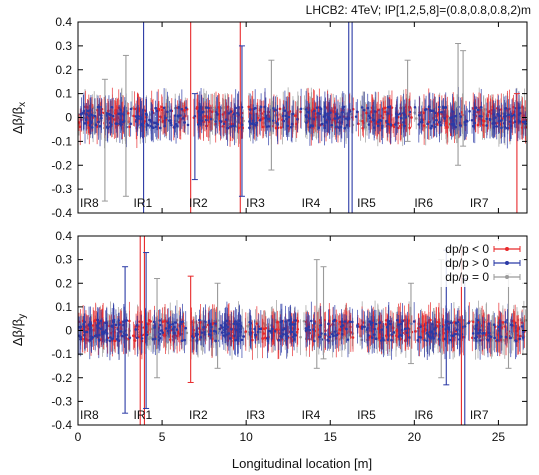  What do you see at coordinates (470, 263) in the screenshot?
I see `legend: dp/p < 0dp/p > 0dp/p = 0` at bounding box center [470, 263].